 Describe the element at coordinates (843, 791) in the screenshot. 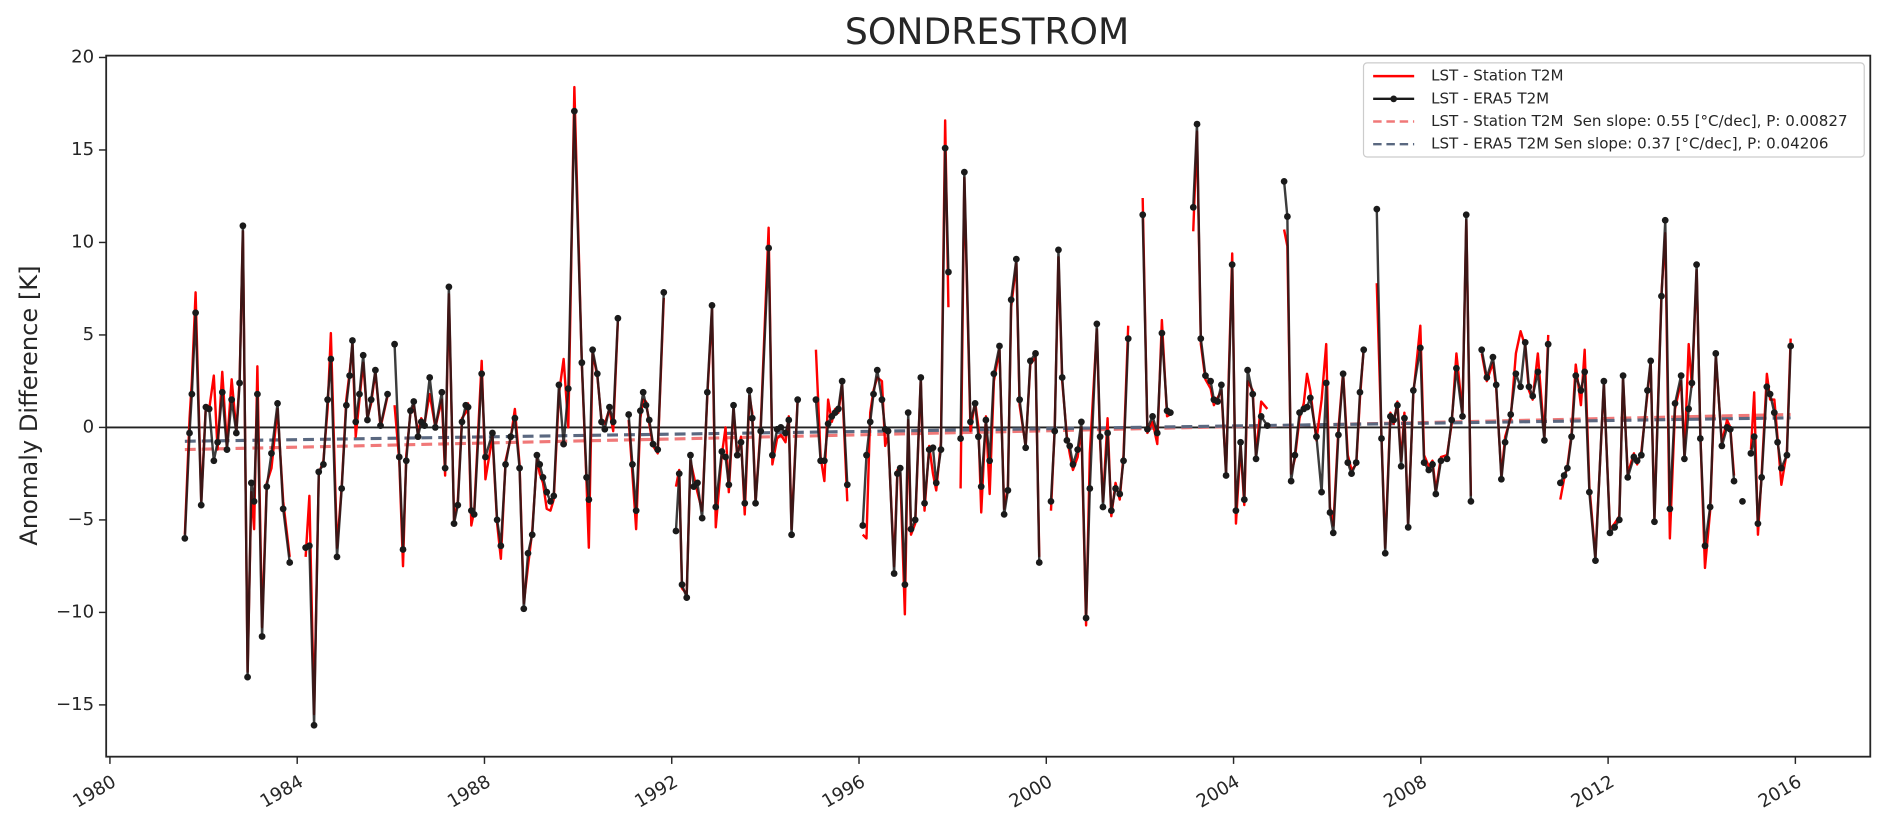

I see `x-tick-label: 1996` at that location.